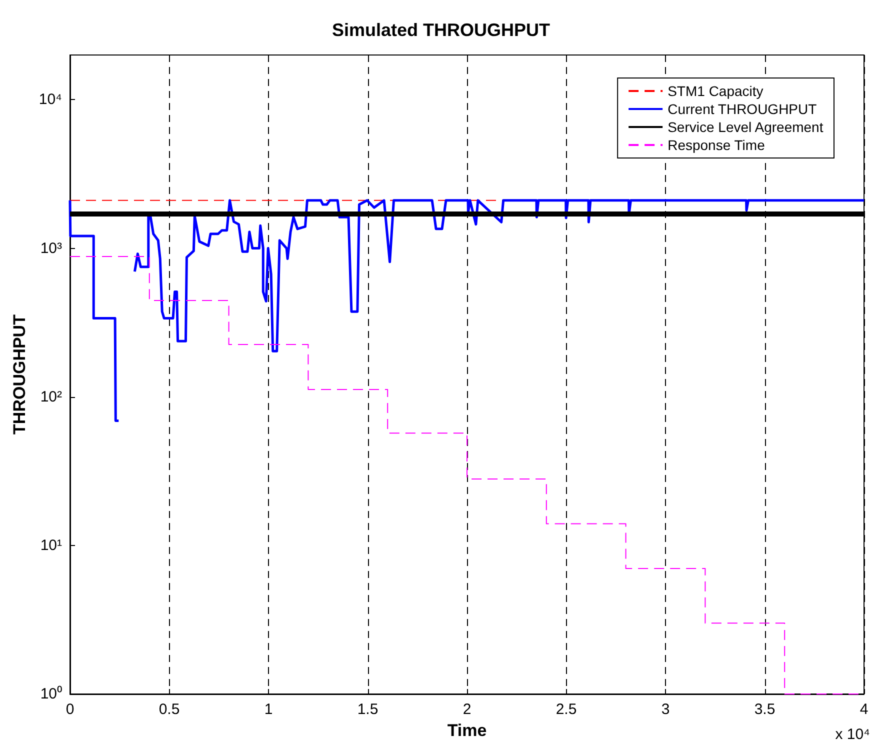 This screenshot has height=754, width=882. I want to click on x-tick-label: 0, so click(70, 709).